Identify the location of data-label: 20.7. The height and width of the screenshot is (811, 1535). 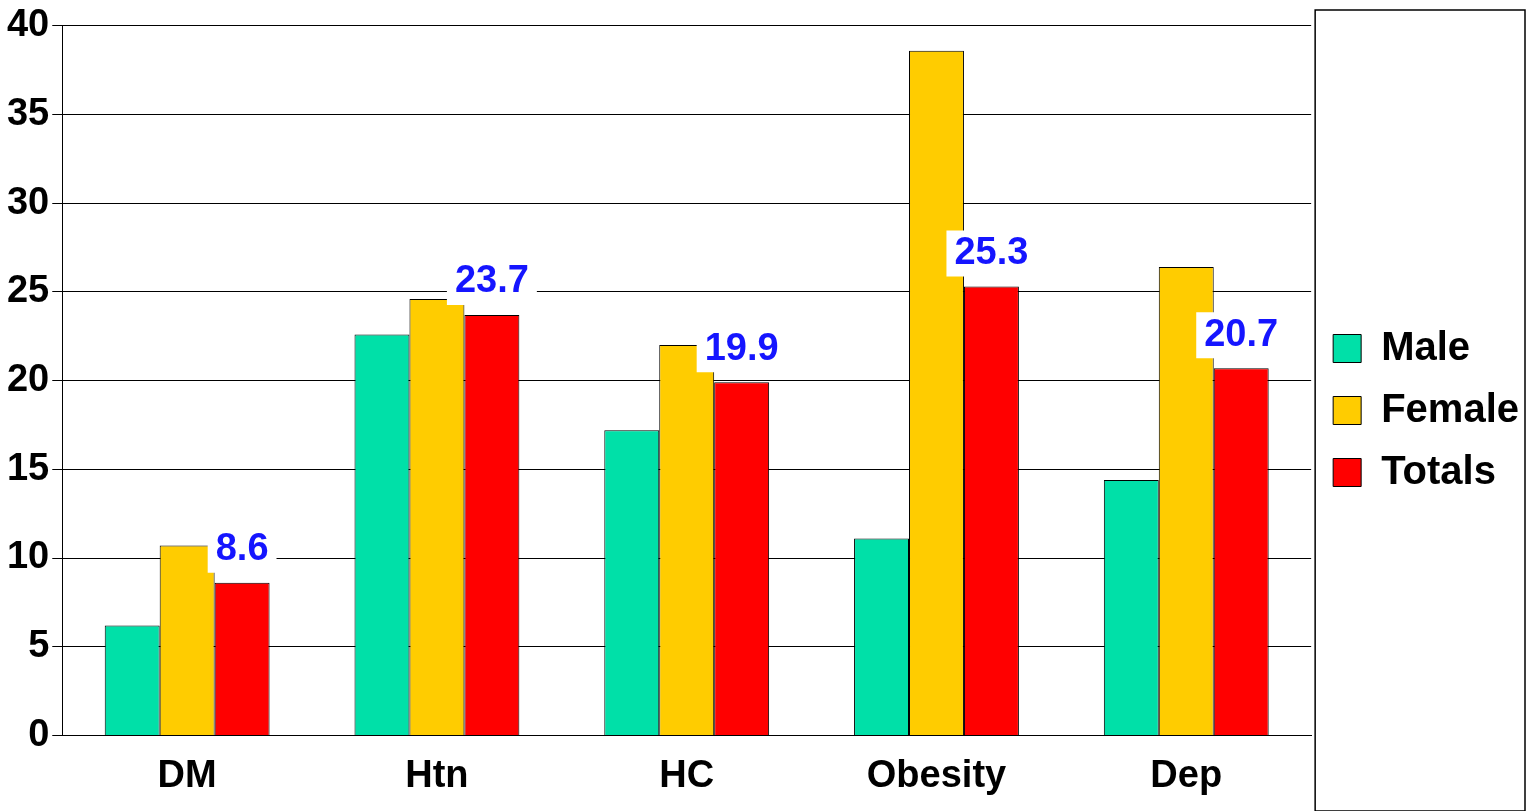
(1241, 332).